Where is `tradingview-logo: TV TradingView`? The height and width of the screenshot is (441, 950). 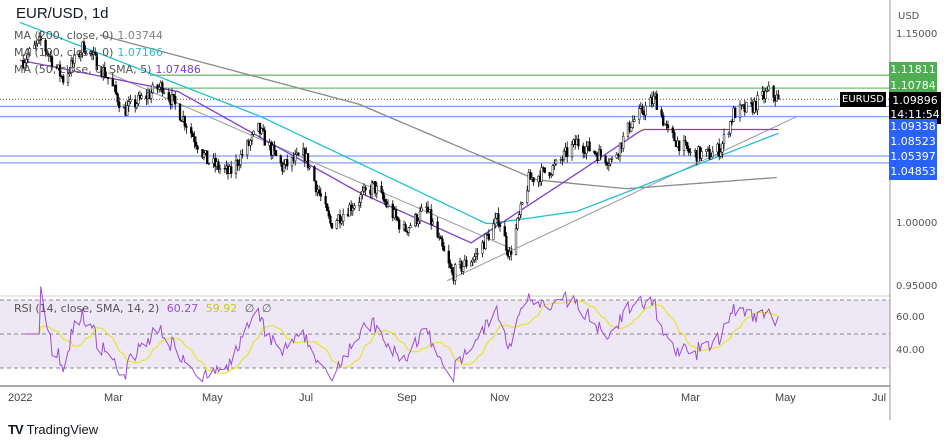 tradingview-logo: TV TradingView is located at coordinates (53, 429).